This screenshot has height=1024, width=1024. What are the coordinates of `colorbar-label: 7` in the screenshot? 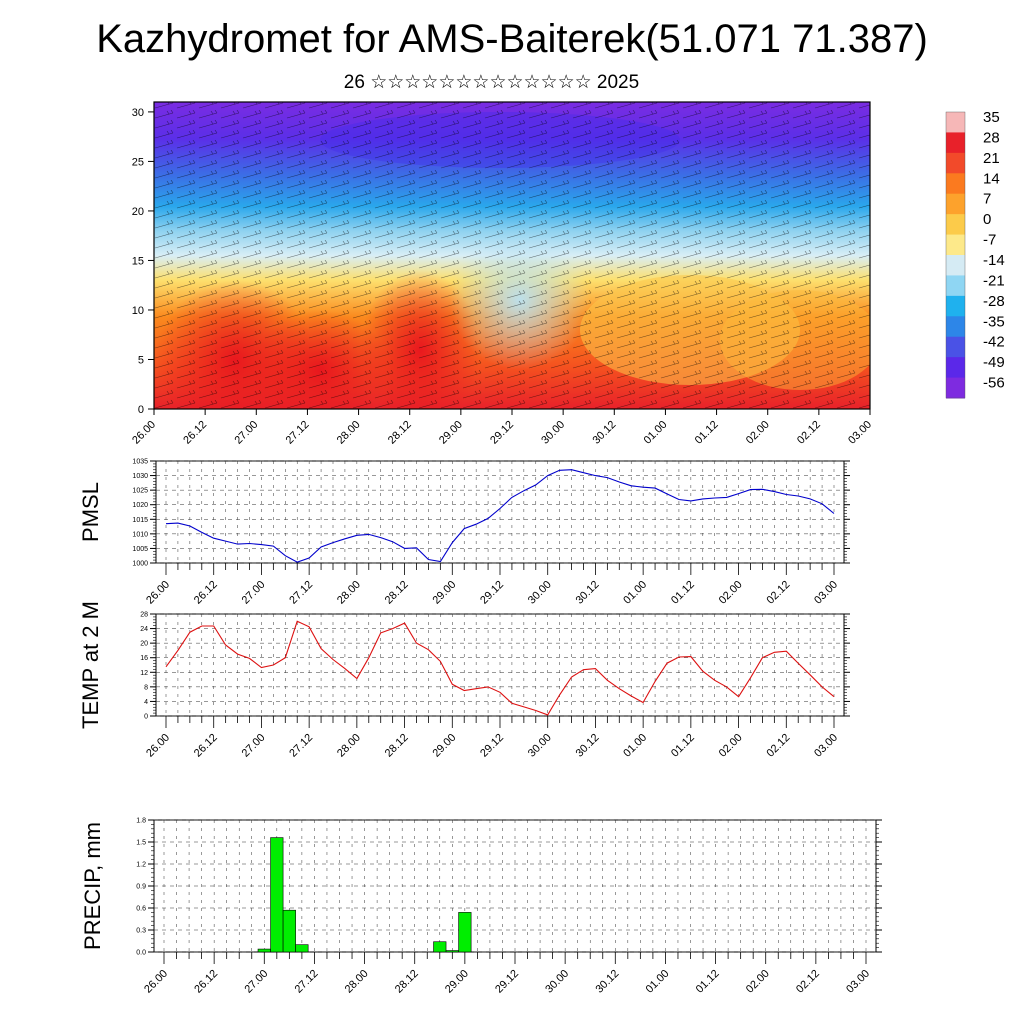 It's located at (987, 199).